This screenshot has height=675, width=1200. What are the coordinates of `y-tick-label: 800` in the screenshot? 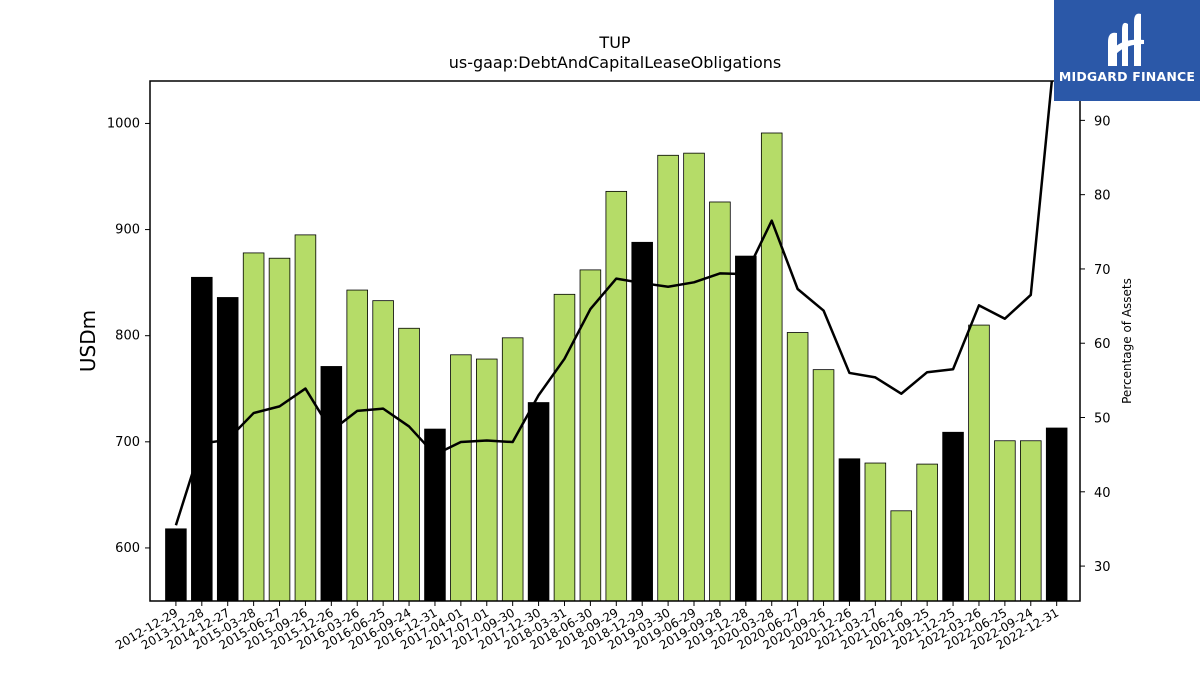 It's located at (127, 336).